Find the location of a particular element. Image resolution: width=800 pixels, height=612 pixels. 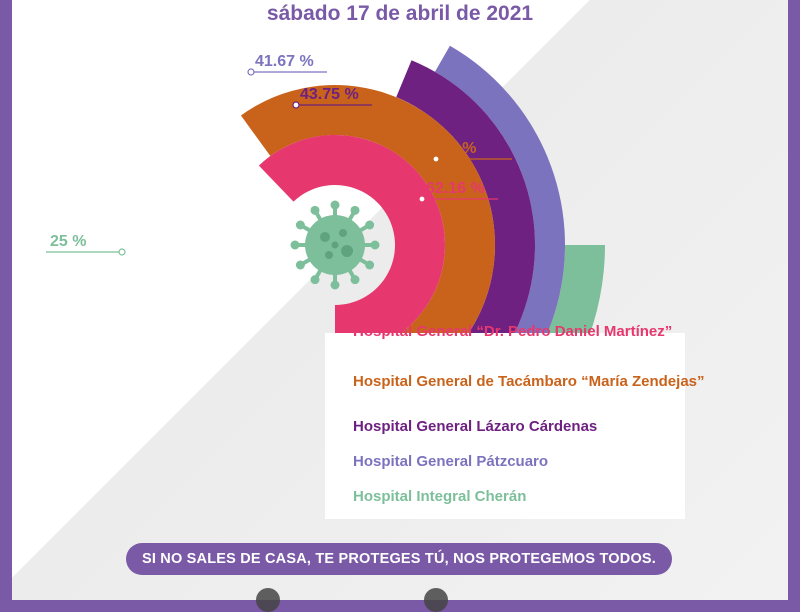

value-label: 60 % is located at coordinates (458, 148).